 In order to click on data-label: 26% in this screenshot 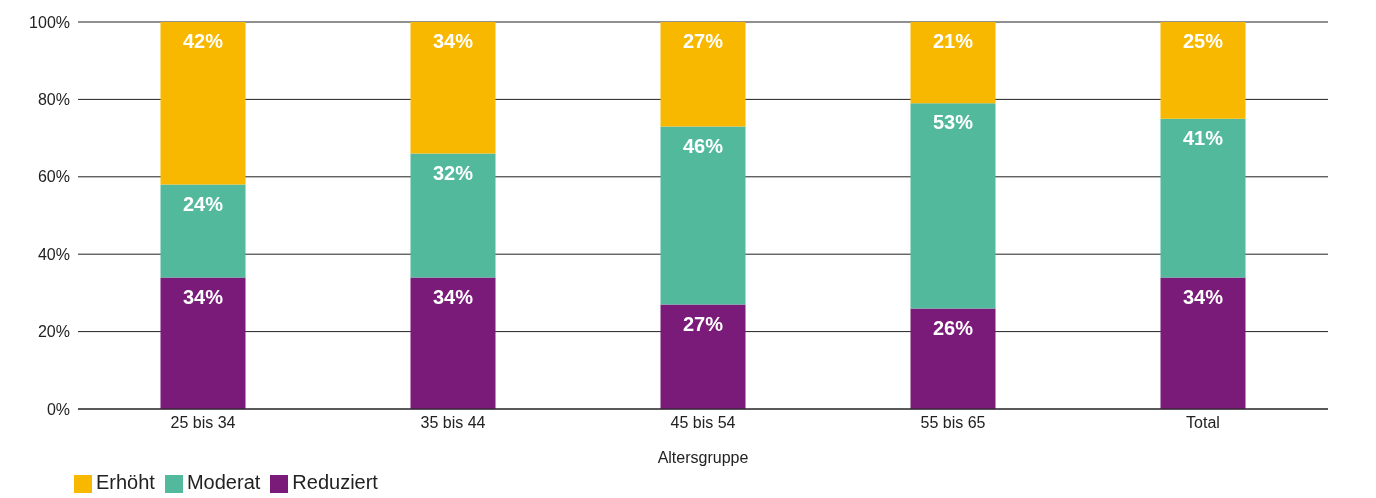, I will do `click(953, 327)`.